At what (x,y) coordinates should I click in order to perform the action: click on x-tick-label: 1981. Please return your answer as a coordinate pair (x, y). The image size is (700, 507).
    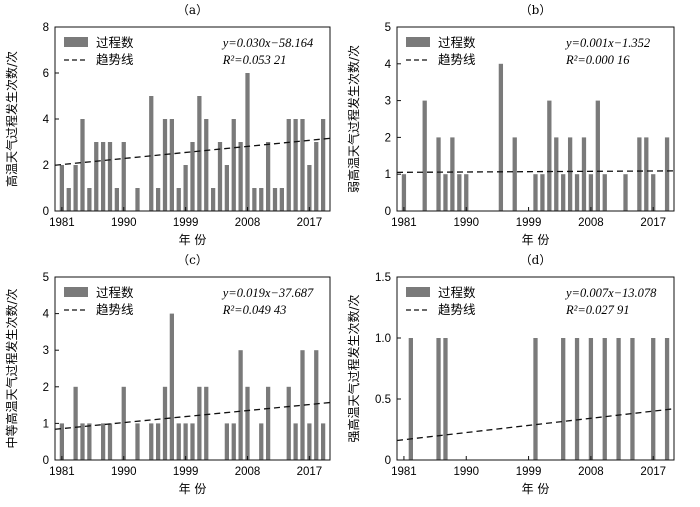
    Looking at the image, I should click on (62, 472).